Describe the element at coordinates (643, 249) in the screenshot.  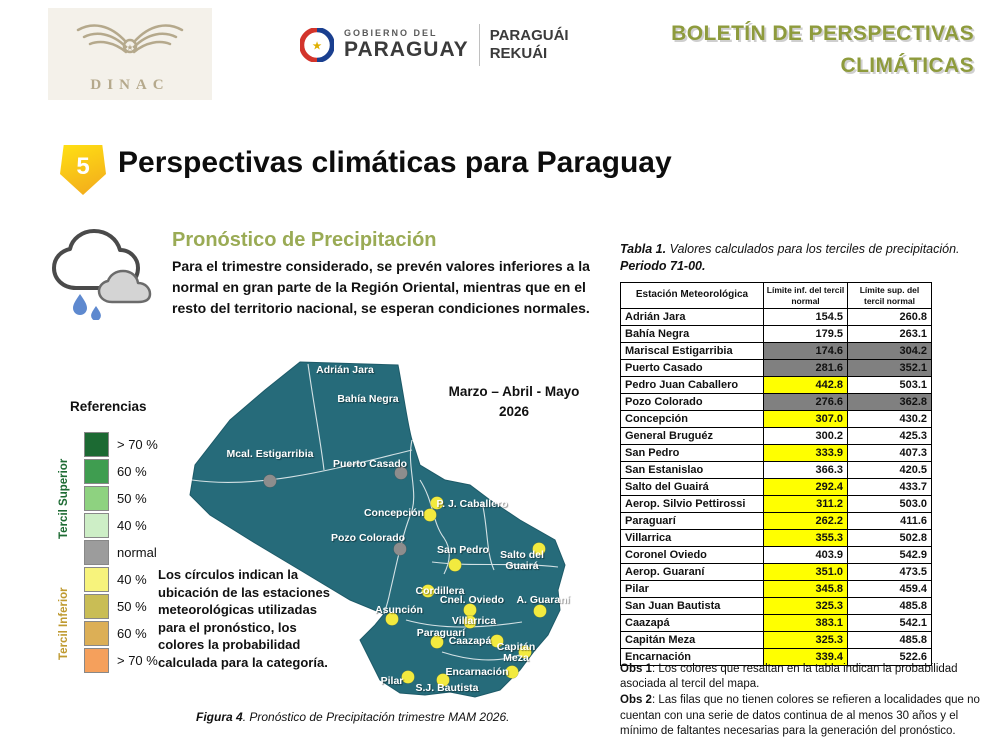
I see `table-title-bold: Tabla 1.` at that location.